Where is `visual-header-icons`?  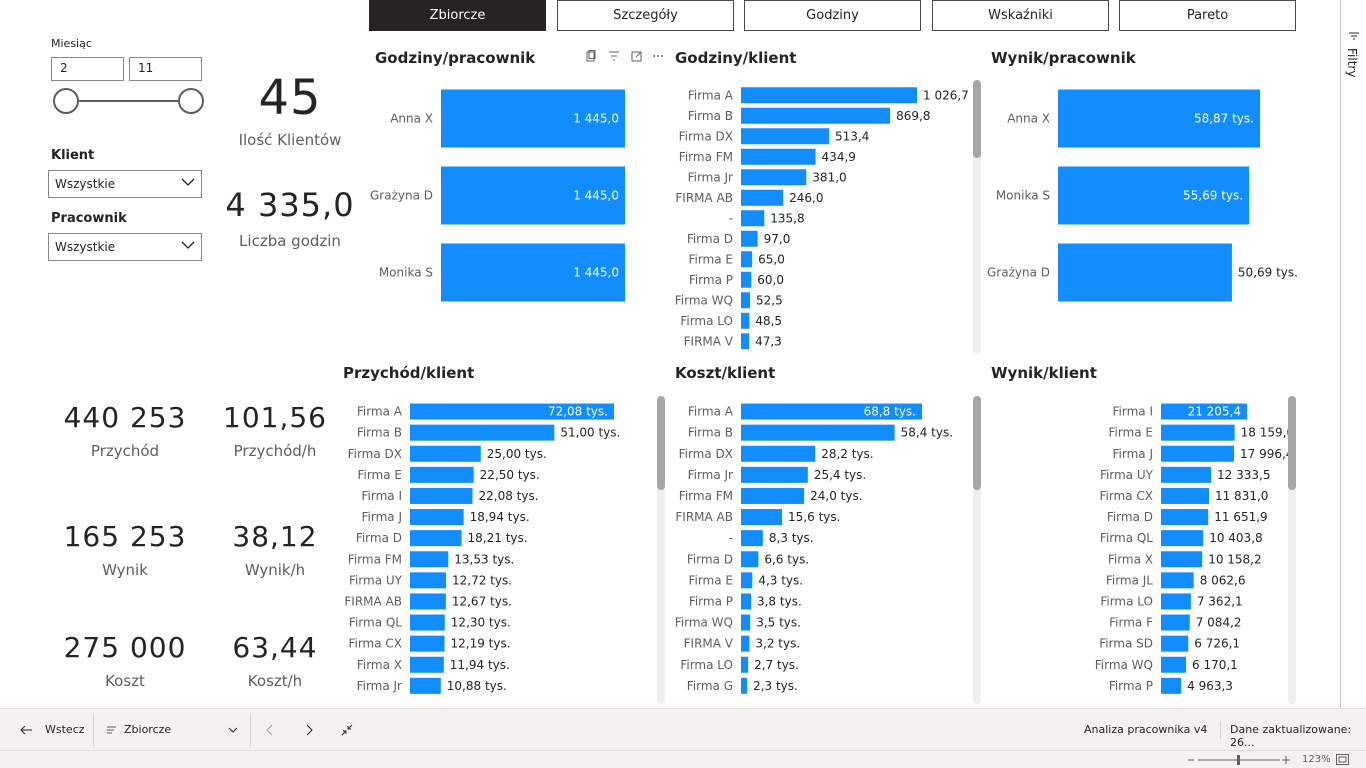 visual-header-icons is located at coordinates (624, 56).